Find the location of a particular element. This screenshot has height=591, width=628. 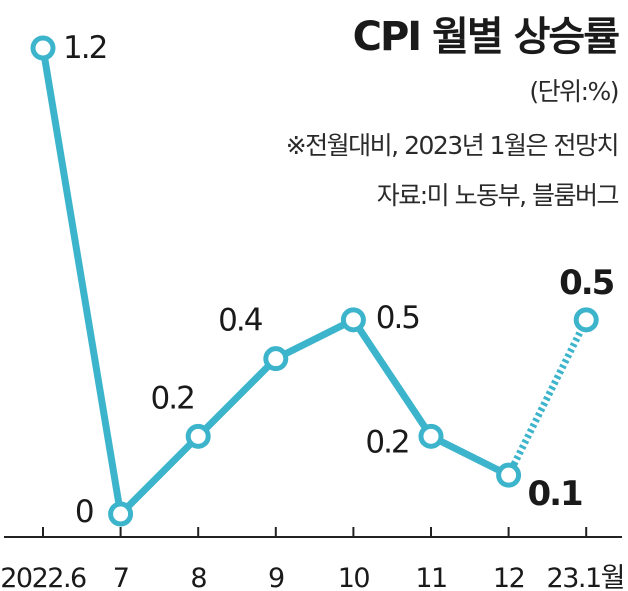

unit-label: (단위:%) is located at coordinates (574, 91).